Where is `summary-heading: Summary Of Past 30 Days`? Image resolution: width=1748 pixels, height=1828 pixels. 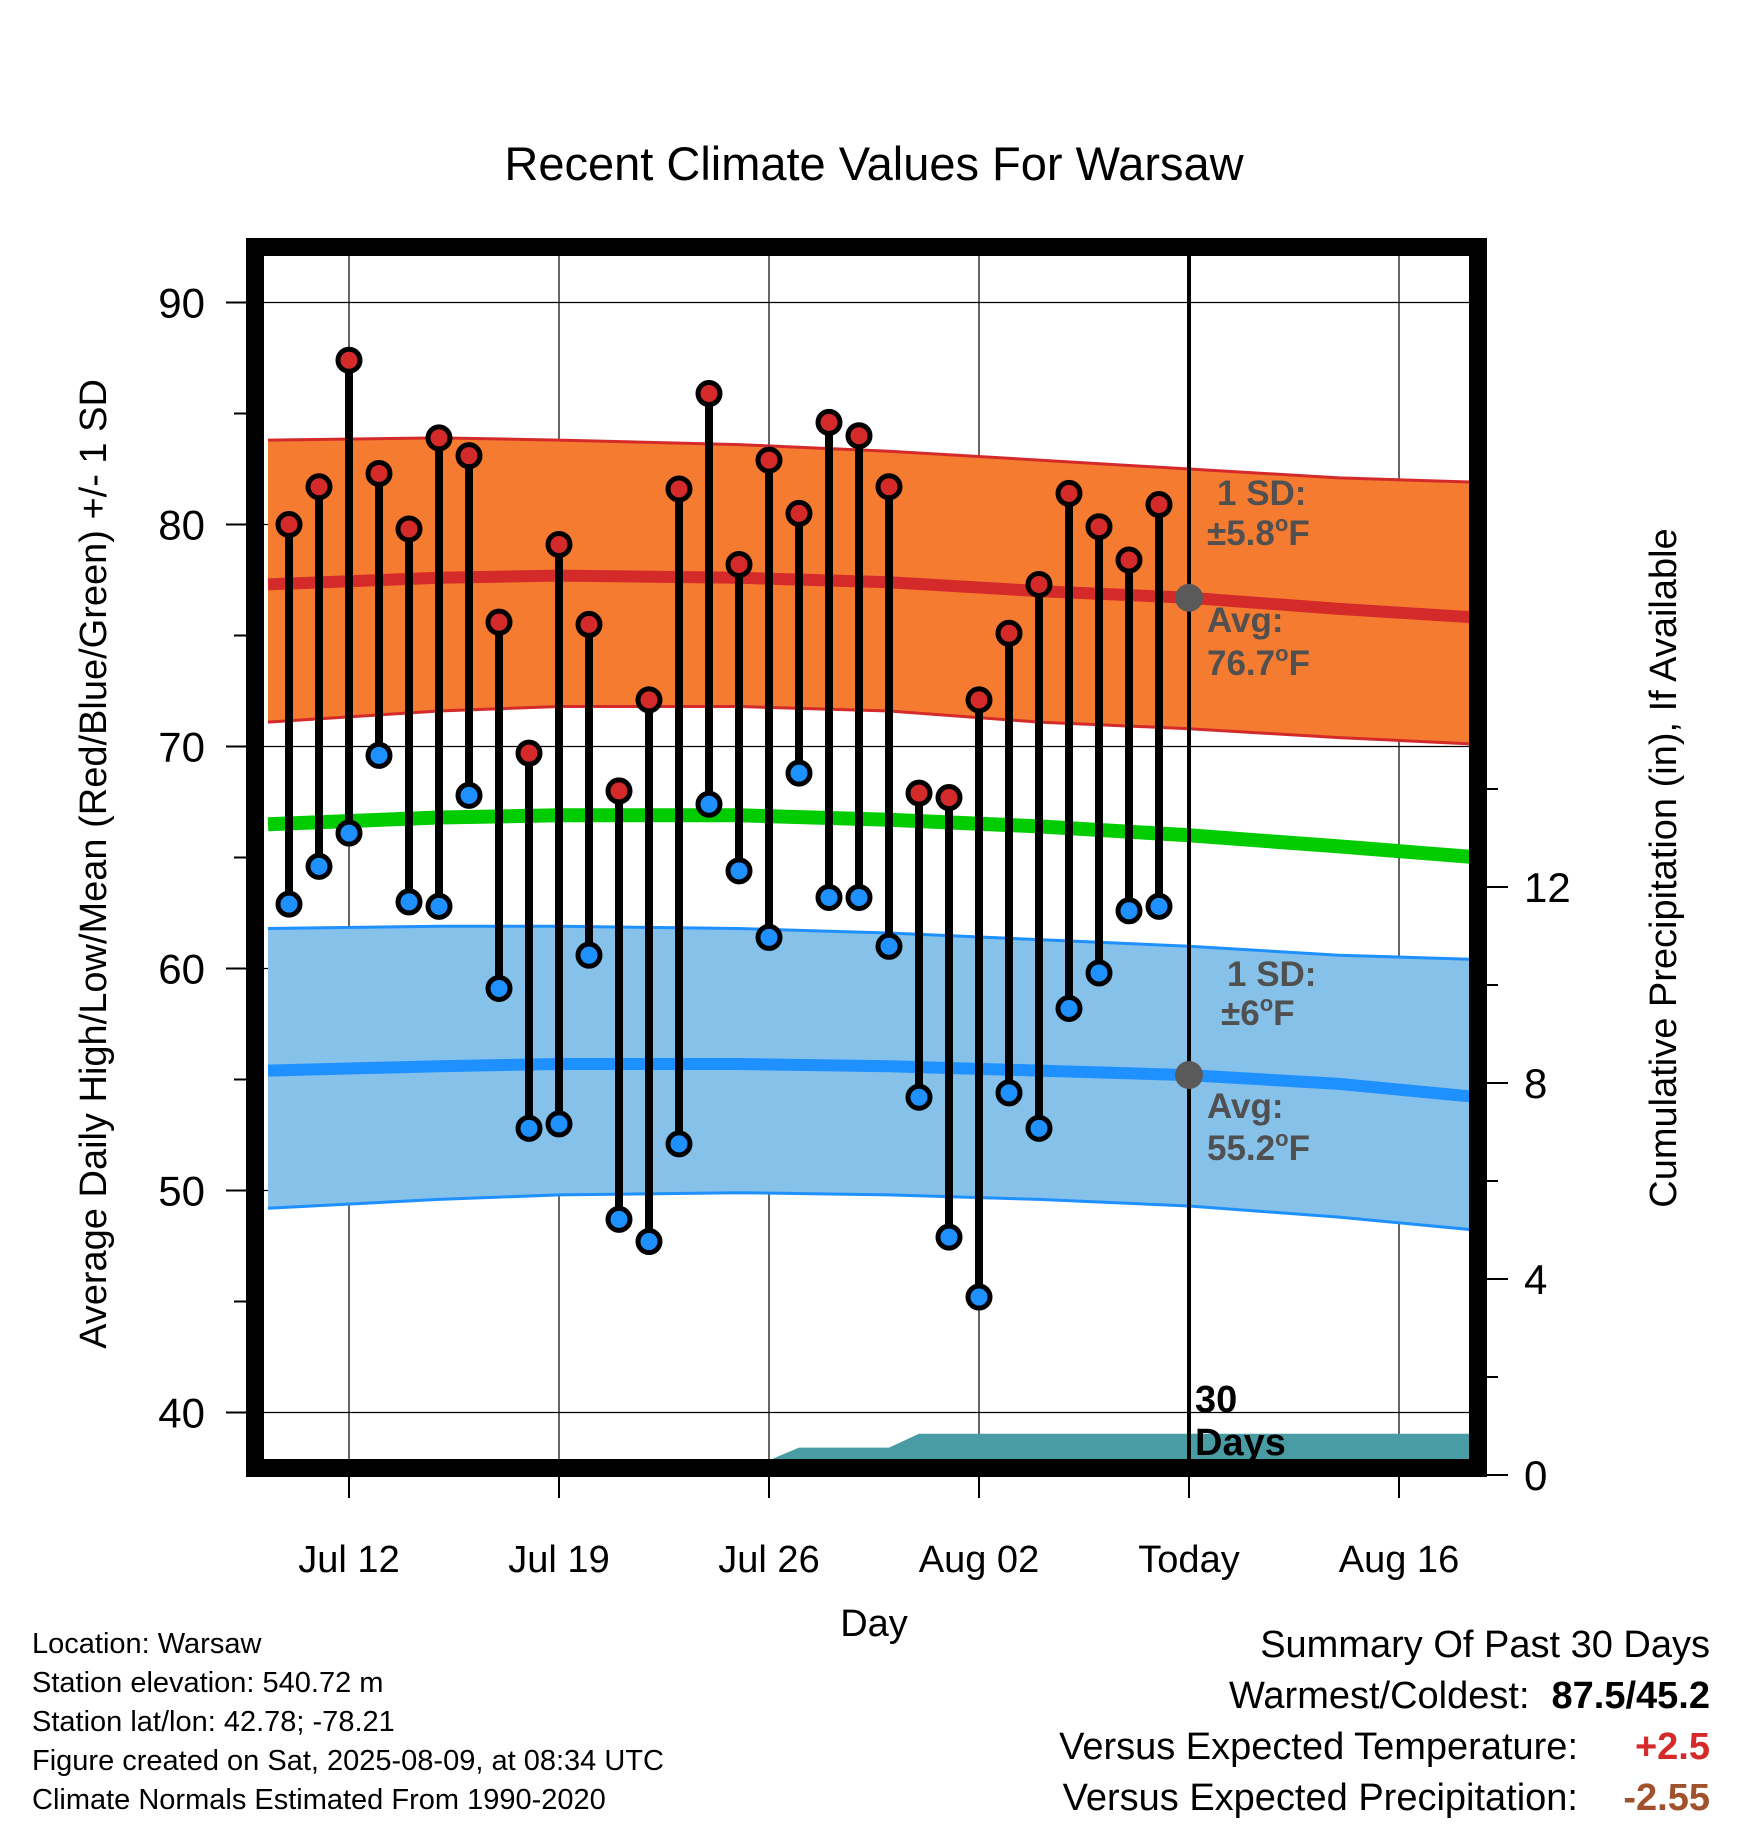 summary-heading: Summary Of Past 30 Days is located at coordinates (1485, 1645).